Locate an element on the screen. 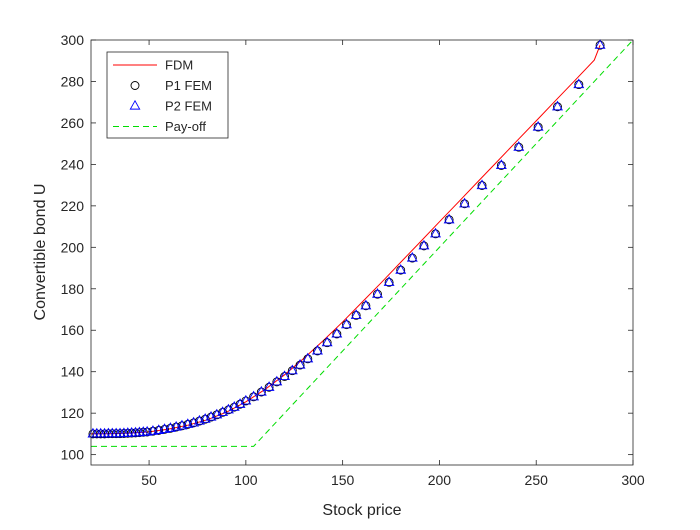 The height and width of the screenshot is (530, 700). y-axis-label: Convertible bond U is located at coordinates (40, 252).